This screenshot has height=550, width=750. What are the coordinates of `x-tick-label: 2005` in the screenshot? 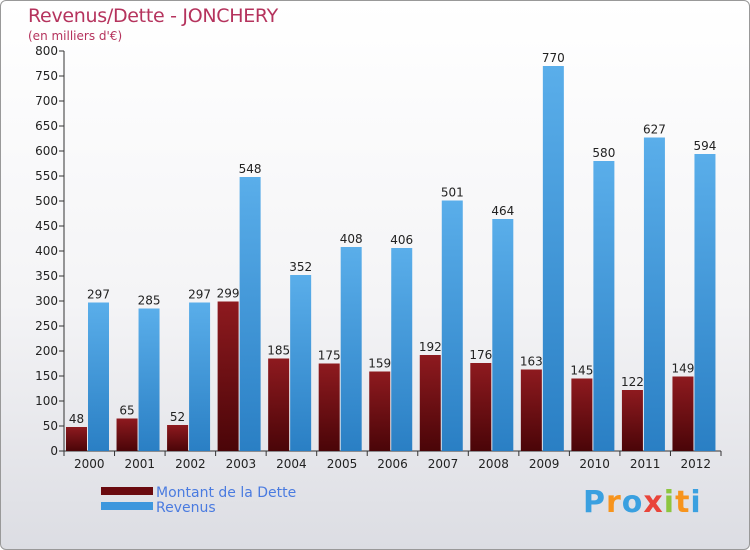 It's located at (342, 464).